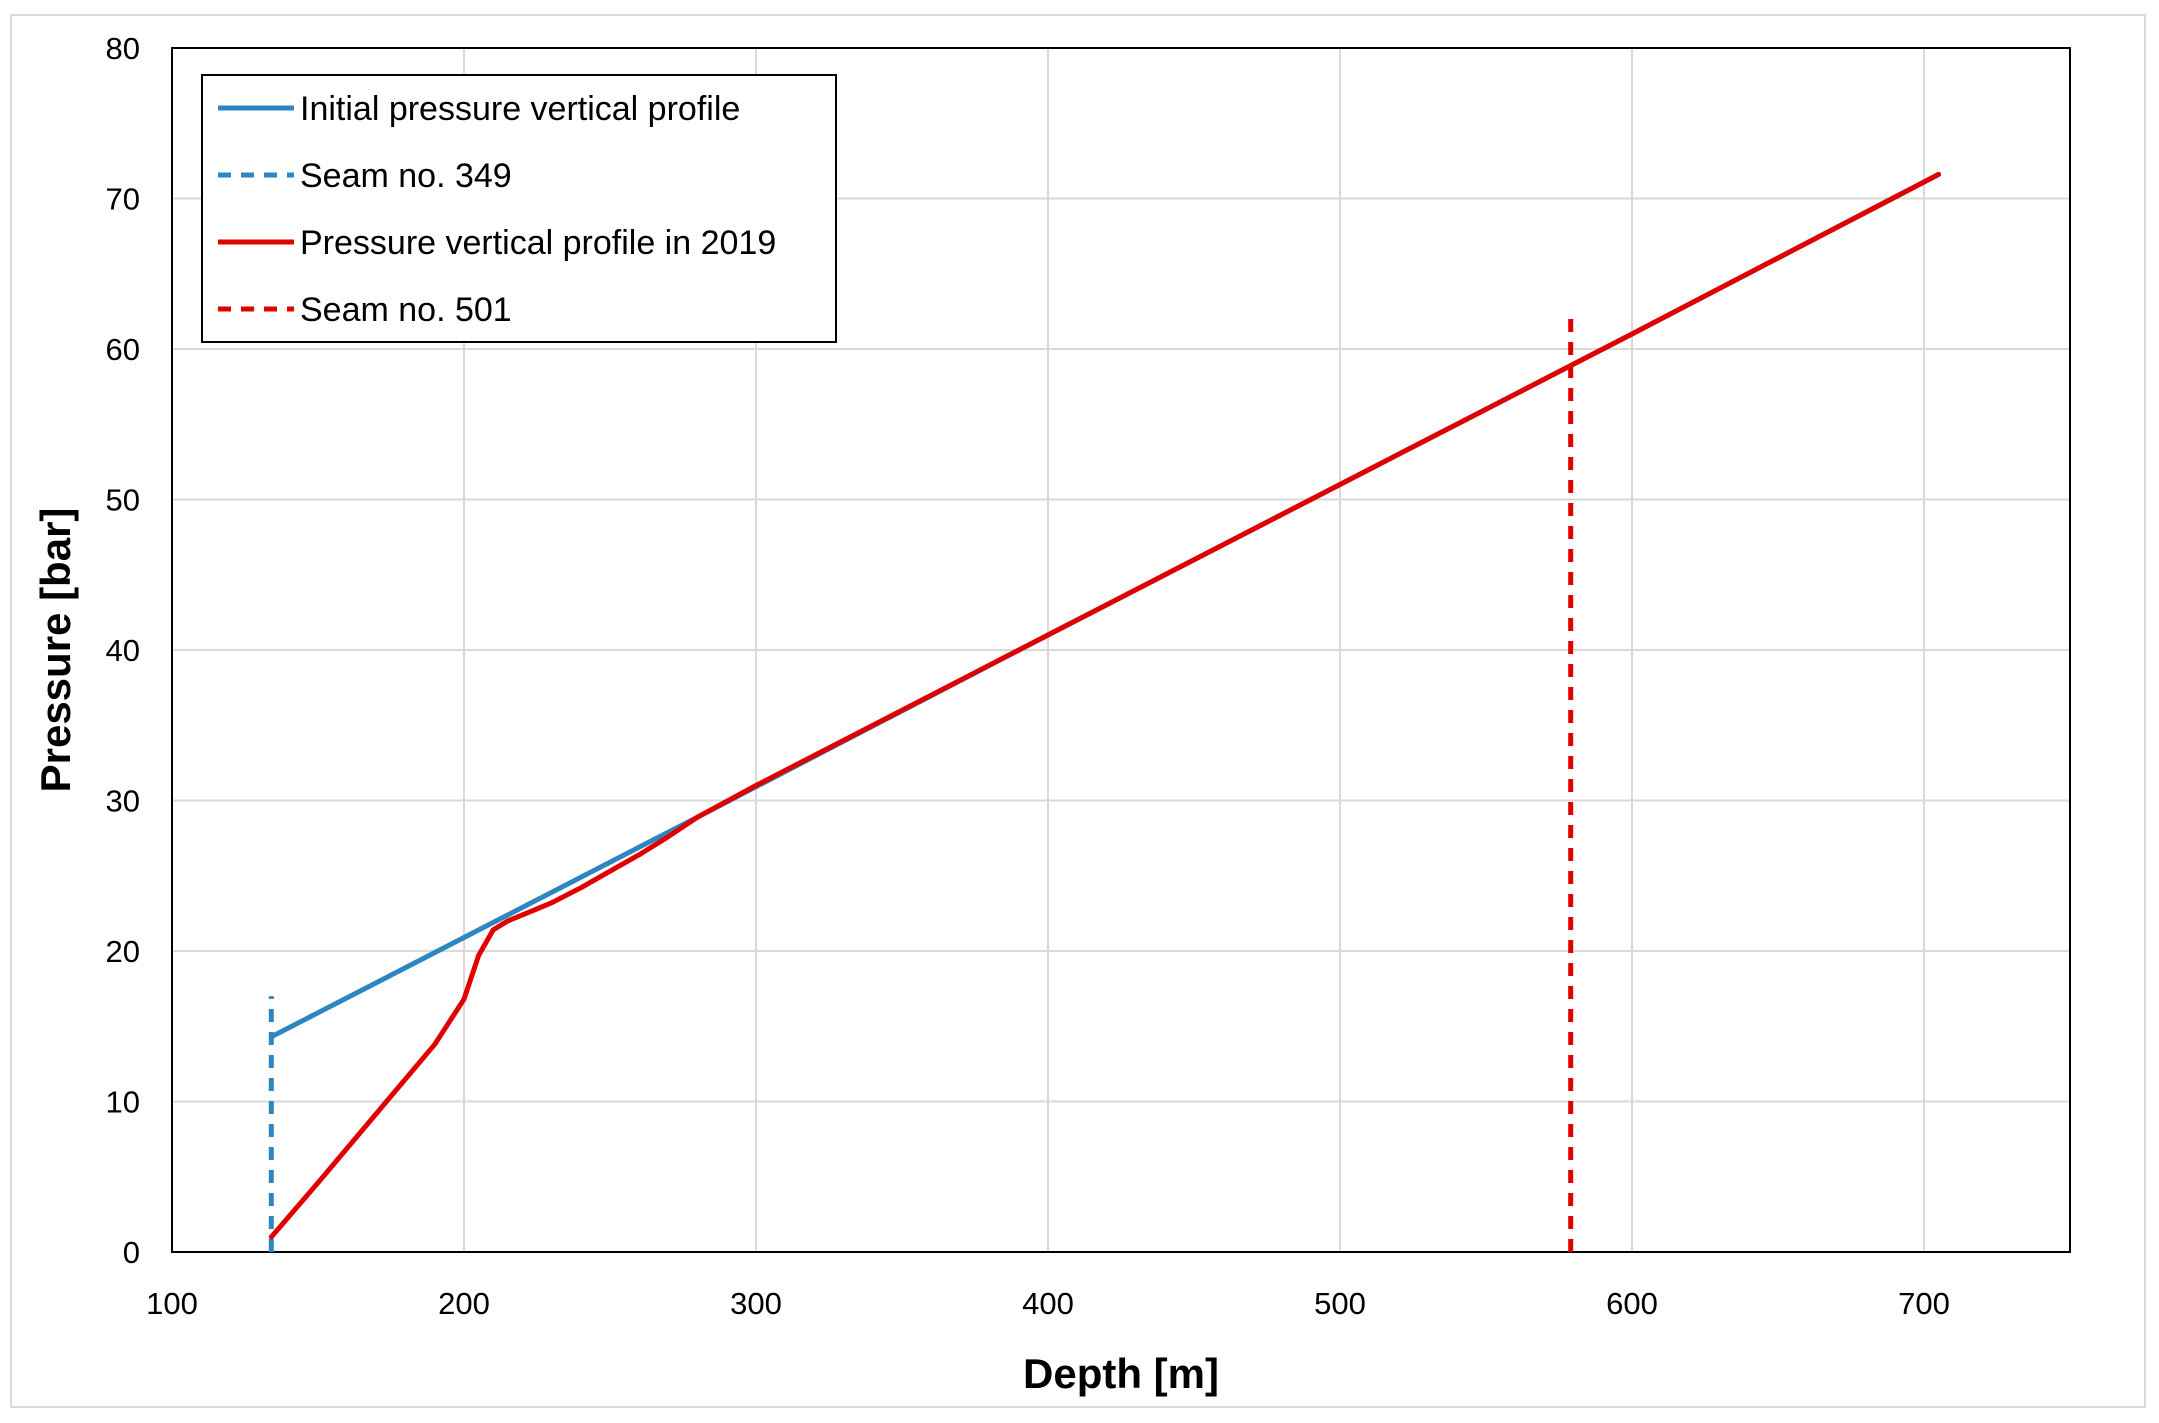 This screenshot has width=2159, height=1423. I want to click on x-tick-label: 700, so click(1924, 1303).